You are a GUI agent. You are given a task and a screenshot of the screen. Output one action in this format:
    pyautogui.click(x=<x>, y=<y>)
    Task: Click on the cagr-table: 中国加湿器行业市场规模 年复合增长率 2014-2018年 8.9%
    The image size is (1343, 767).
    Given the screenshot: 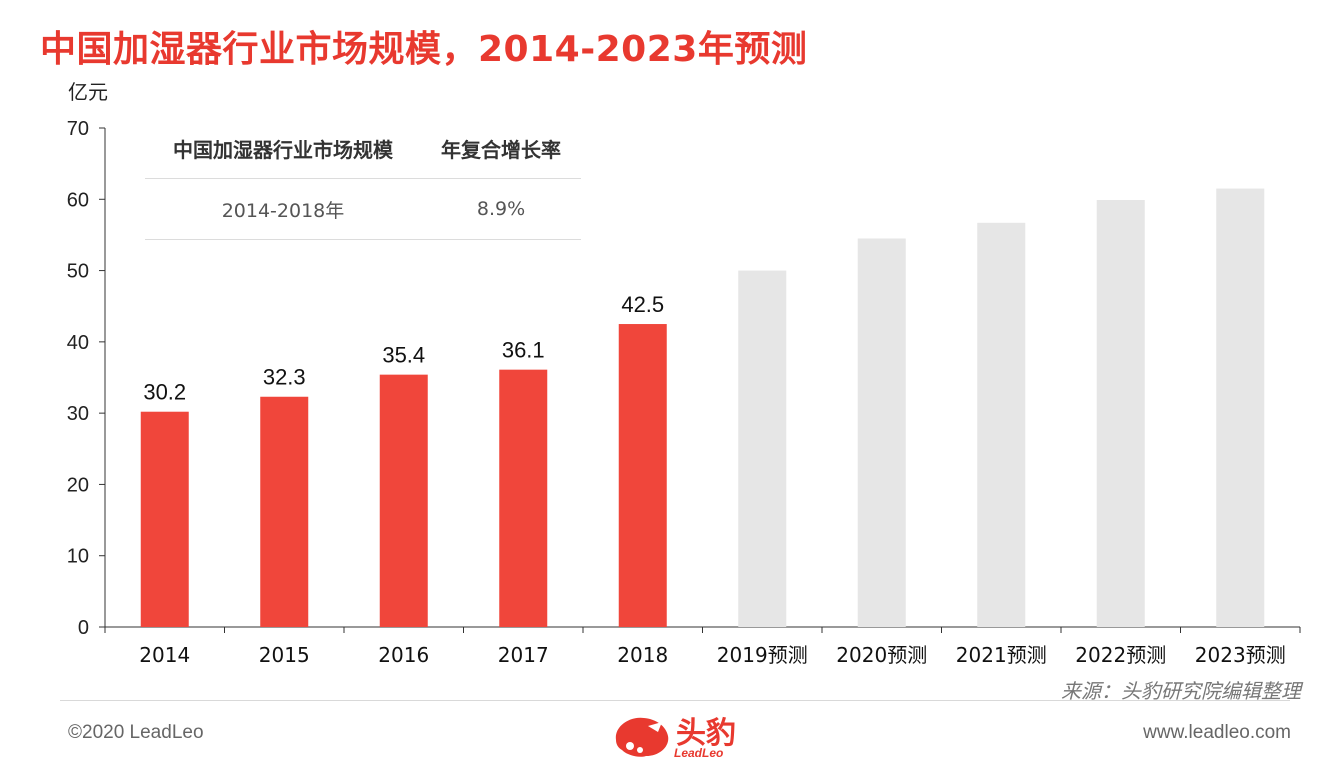 What is the action you would take?
    pyautogui.click(x=363, y=179)
    